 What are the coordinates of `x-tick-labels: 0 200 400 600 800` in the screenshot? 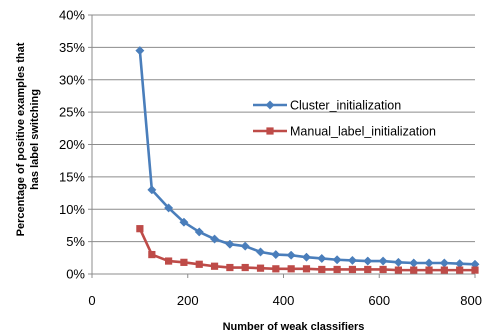 It's located at (285, 300).